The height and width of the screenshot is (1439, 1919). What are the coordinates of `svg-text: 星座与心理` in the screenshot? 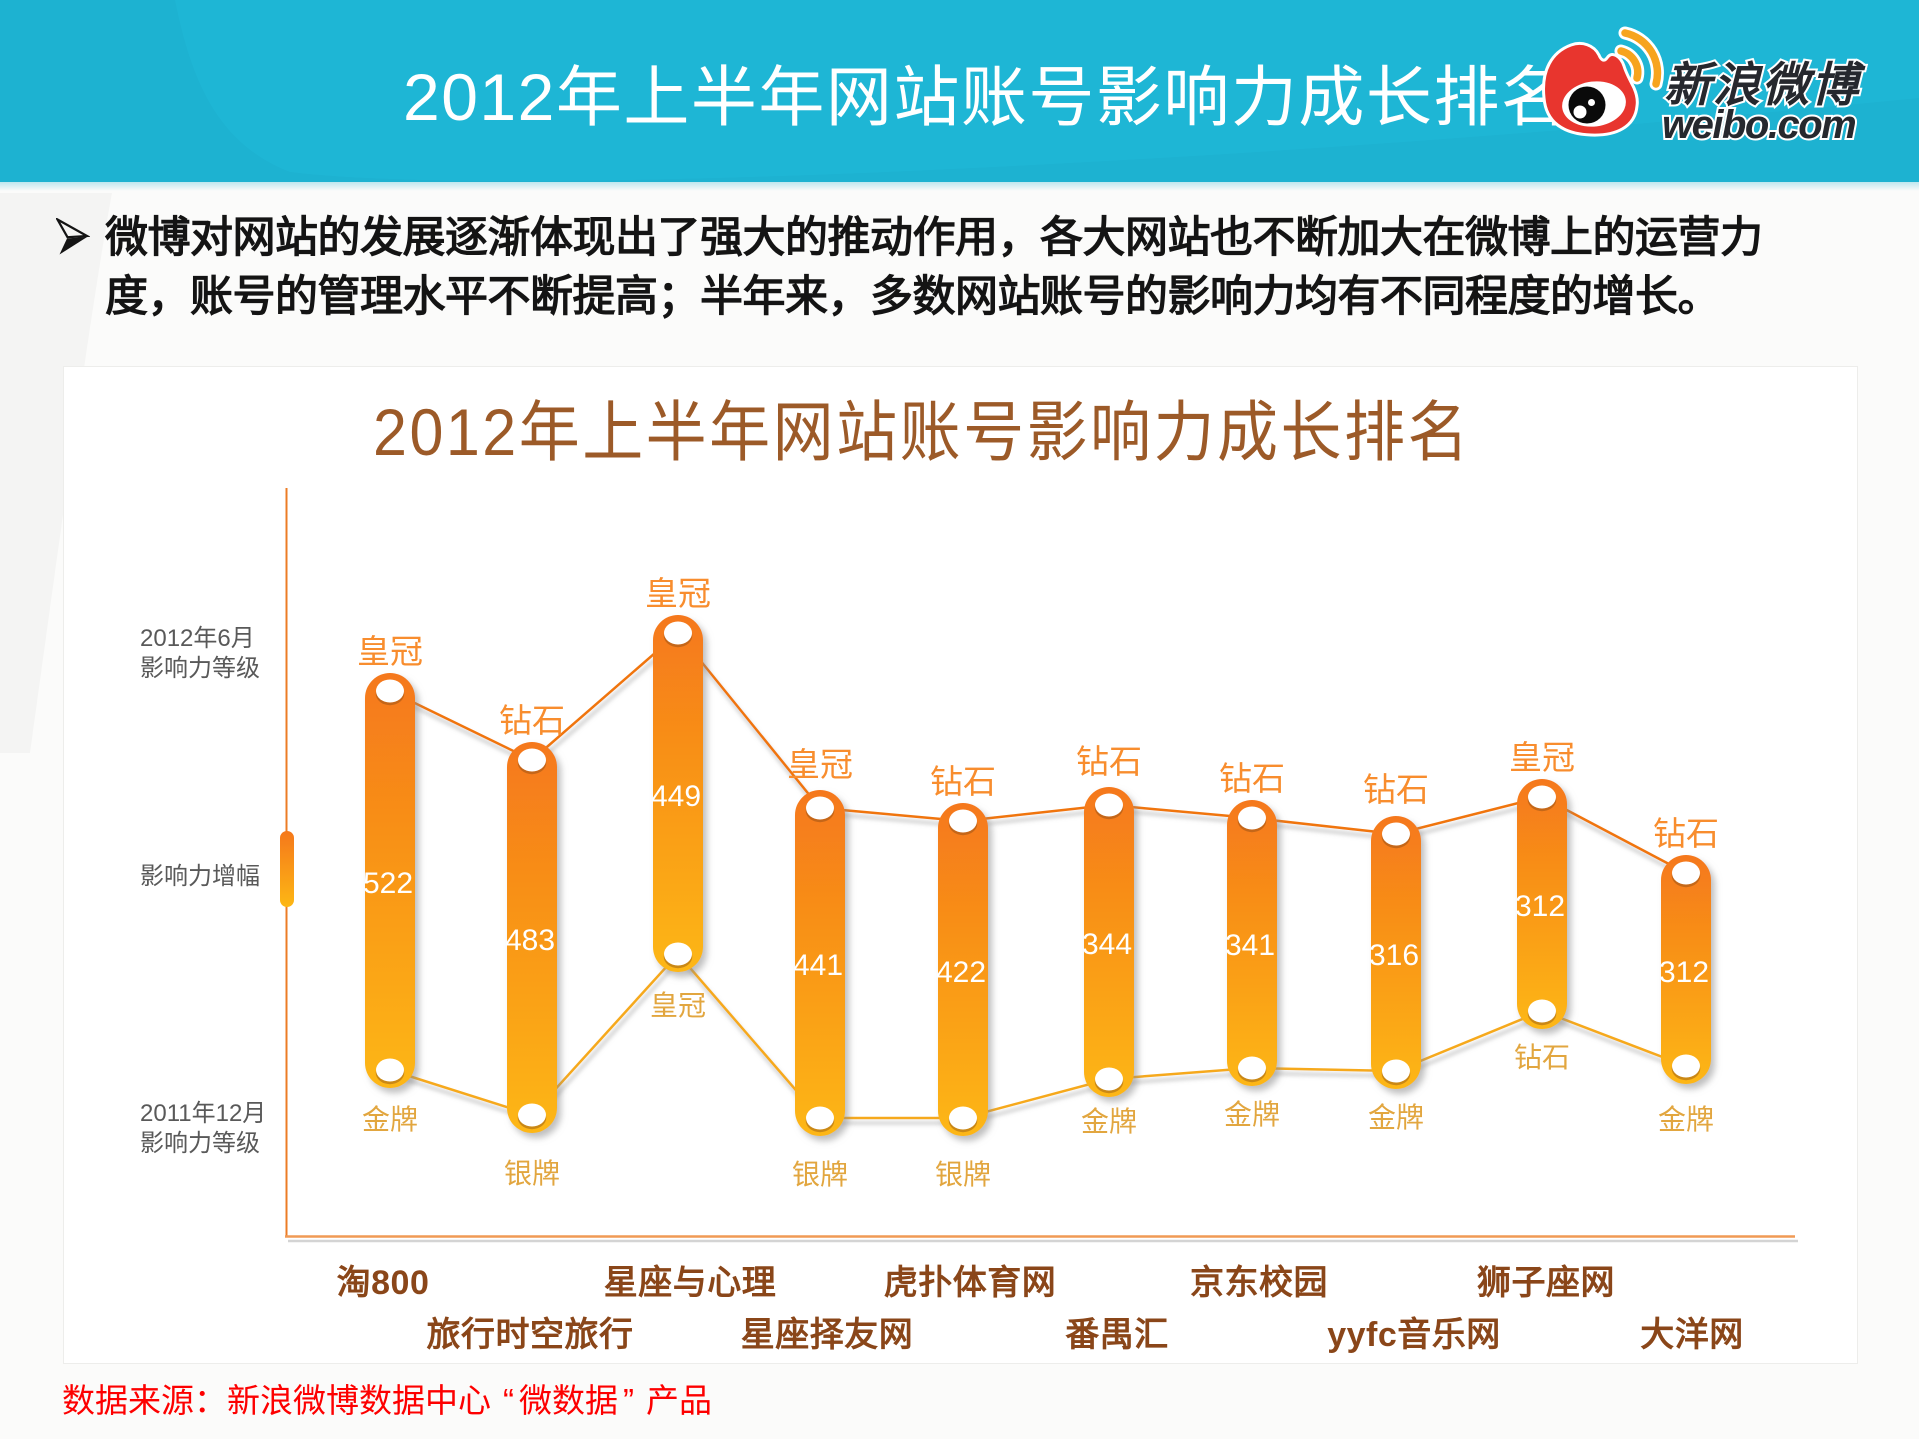 It's located at (690, 1283).